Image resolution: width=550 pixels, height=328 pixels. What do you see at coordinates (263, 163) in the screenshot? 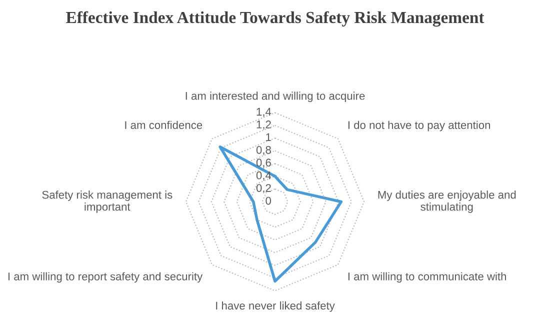
I see `y-tick-label: 0,6` at bounding box center [263, 163].